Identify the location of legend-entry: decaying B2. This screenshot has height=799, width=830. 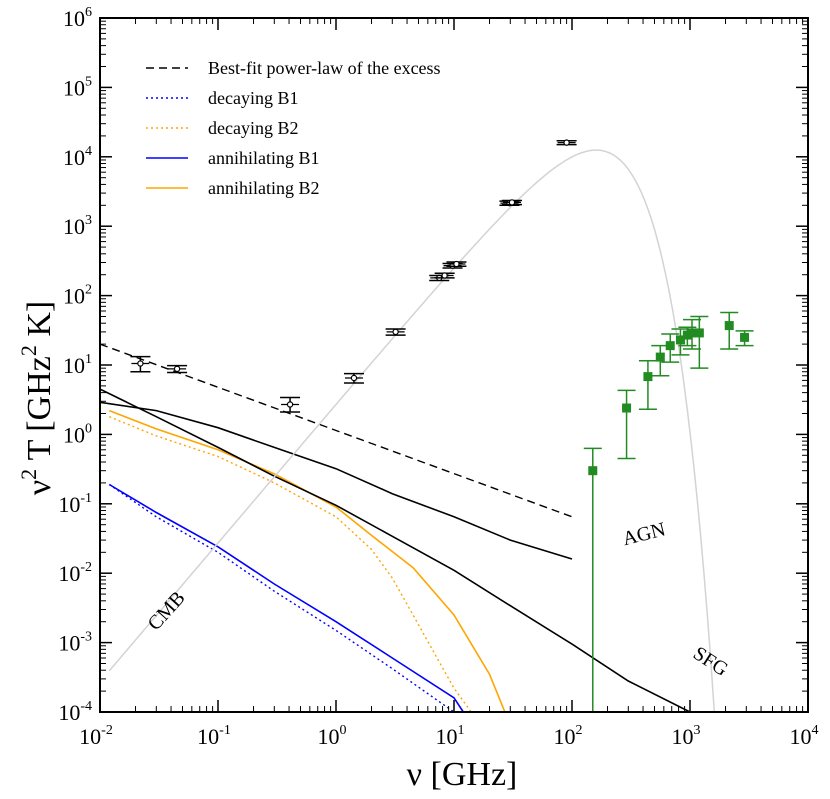
(222, 128).